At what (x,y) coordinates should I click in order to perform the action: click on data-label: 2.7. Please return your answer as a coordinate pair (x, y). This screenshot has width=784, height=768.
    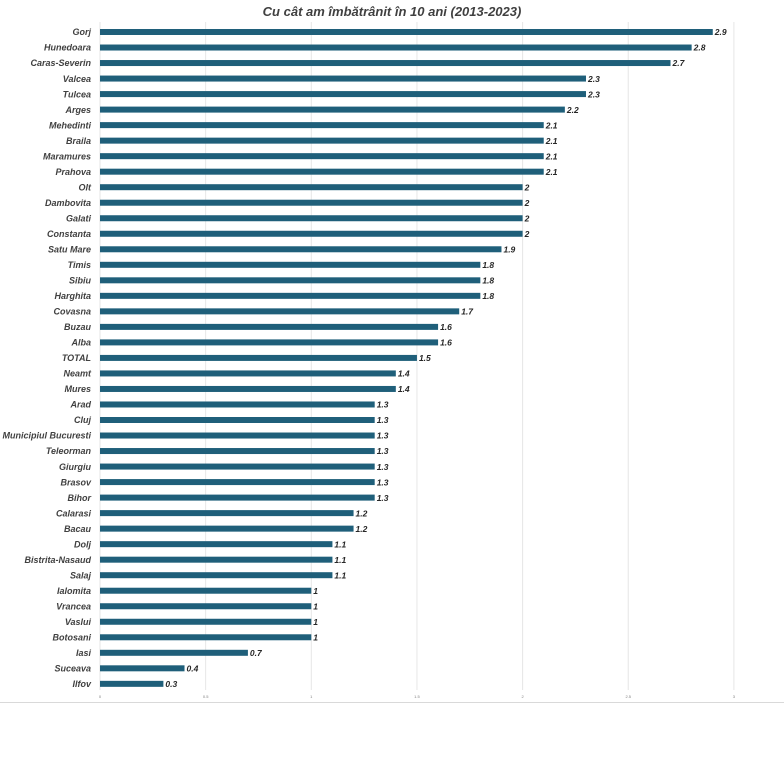
    Looking at the image, I should click on (679, 63).